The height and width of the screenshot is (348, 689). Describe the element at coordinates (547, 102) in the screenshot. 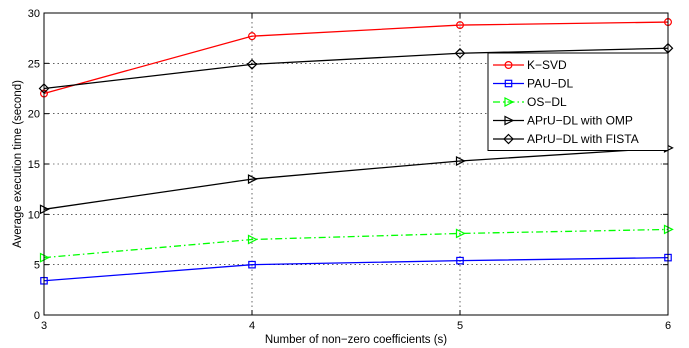

I see `legend-label: OS−DL` at that location.